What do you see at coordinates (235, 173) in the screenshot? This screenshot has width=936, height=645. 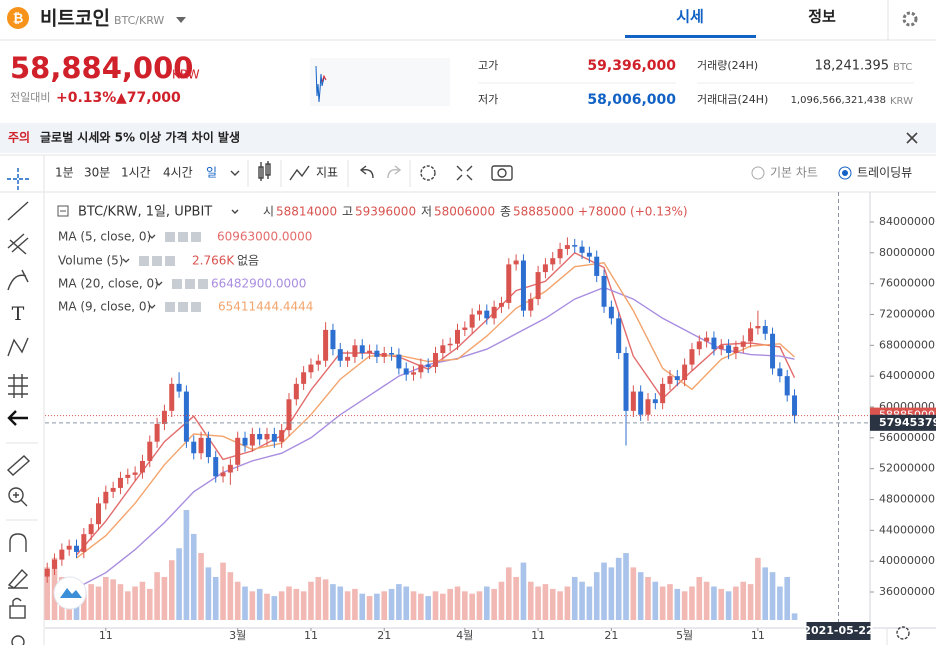 I see `interval-dropdown` at bounding box center [235, 173].